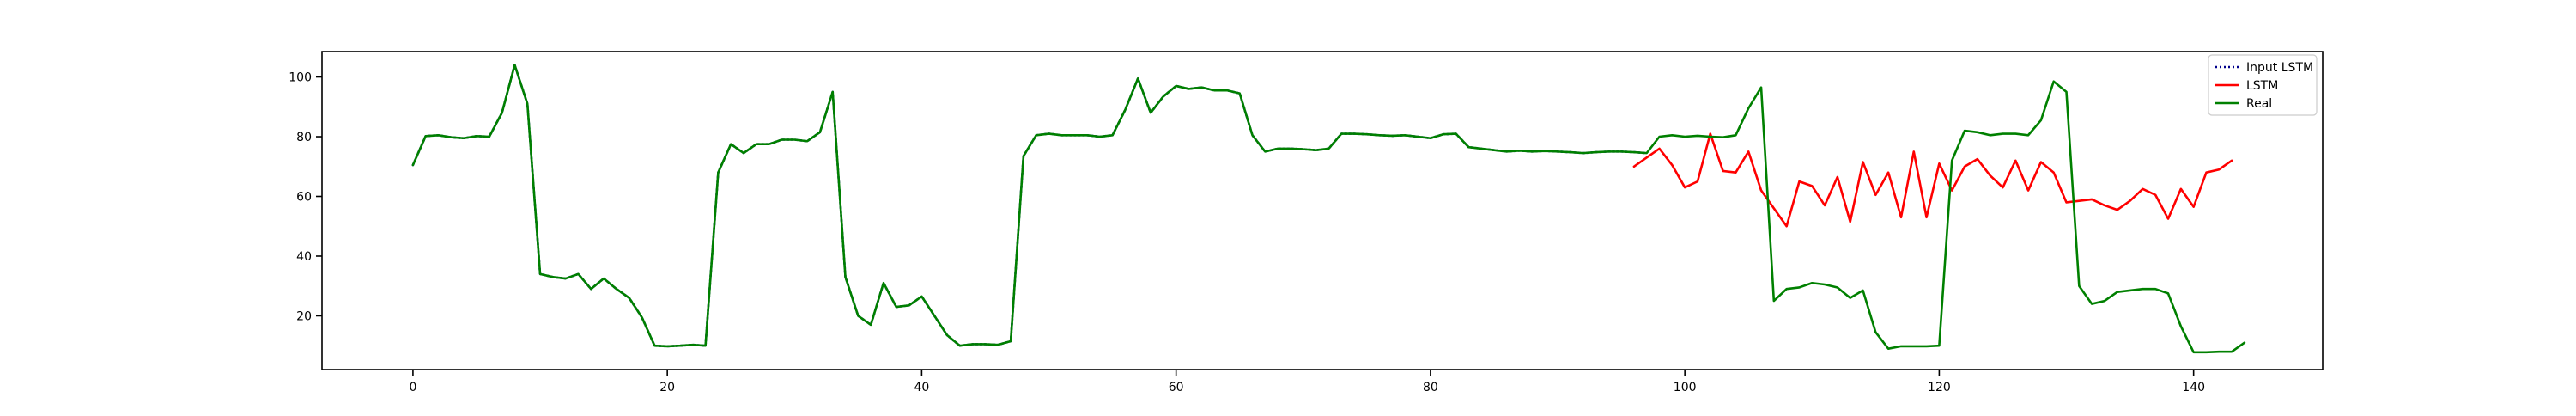 This screenshot has width=2576, height=416. I want to click on legend: Input LSTM LSTM Real, so click(2263, 85).